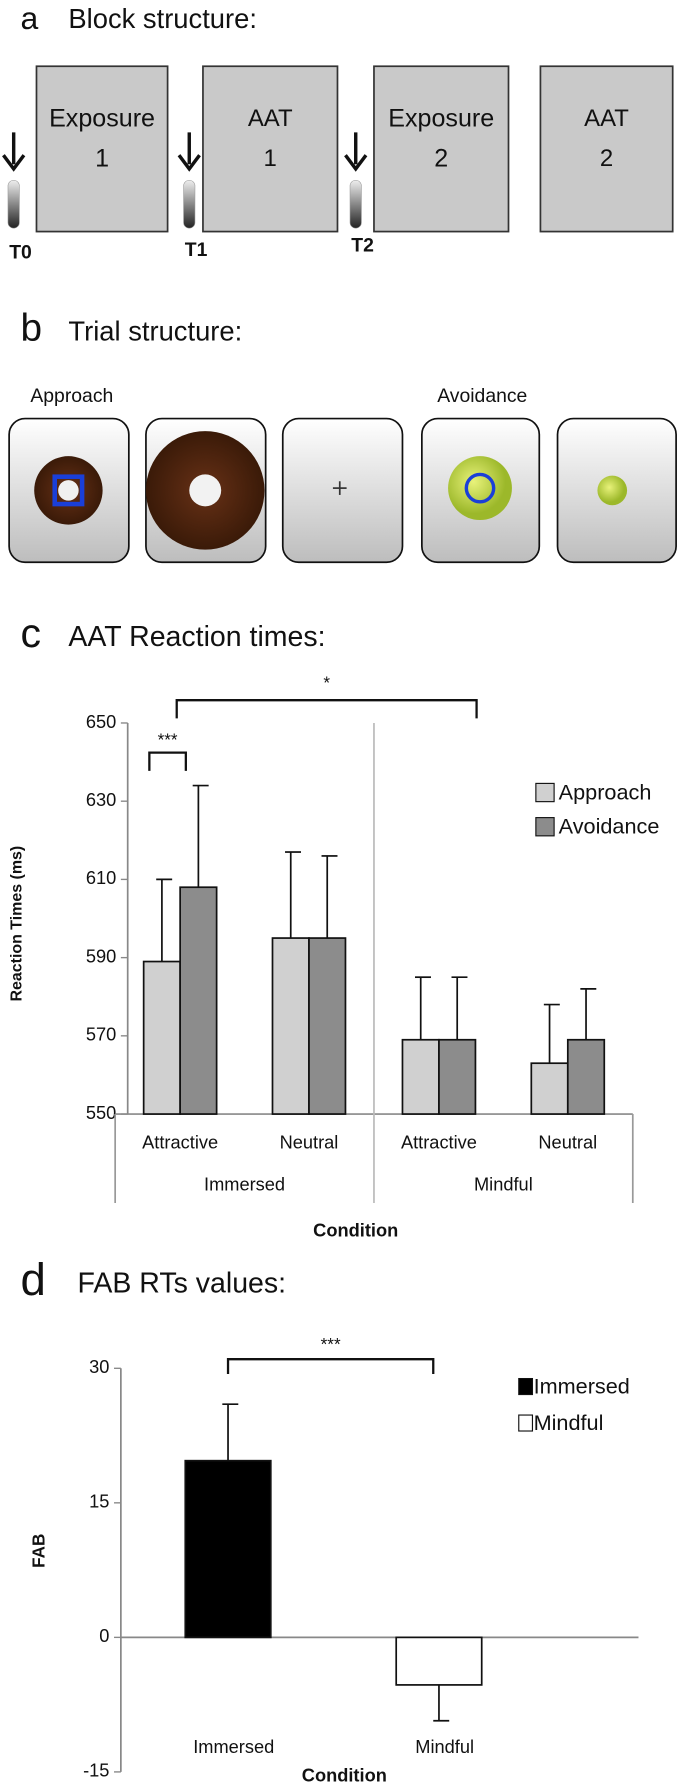 This screenshot has height=1788, width=685. Describe the element at coordinates (16, 924) in the screenshot. I see `y-axis-title: Reaction Times (ms)` at that location.